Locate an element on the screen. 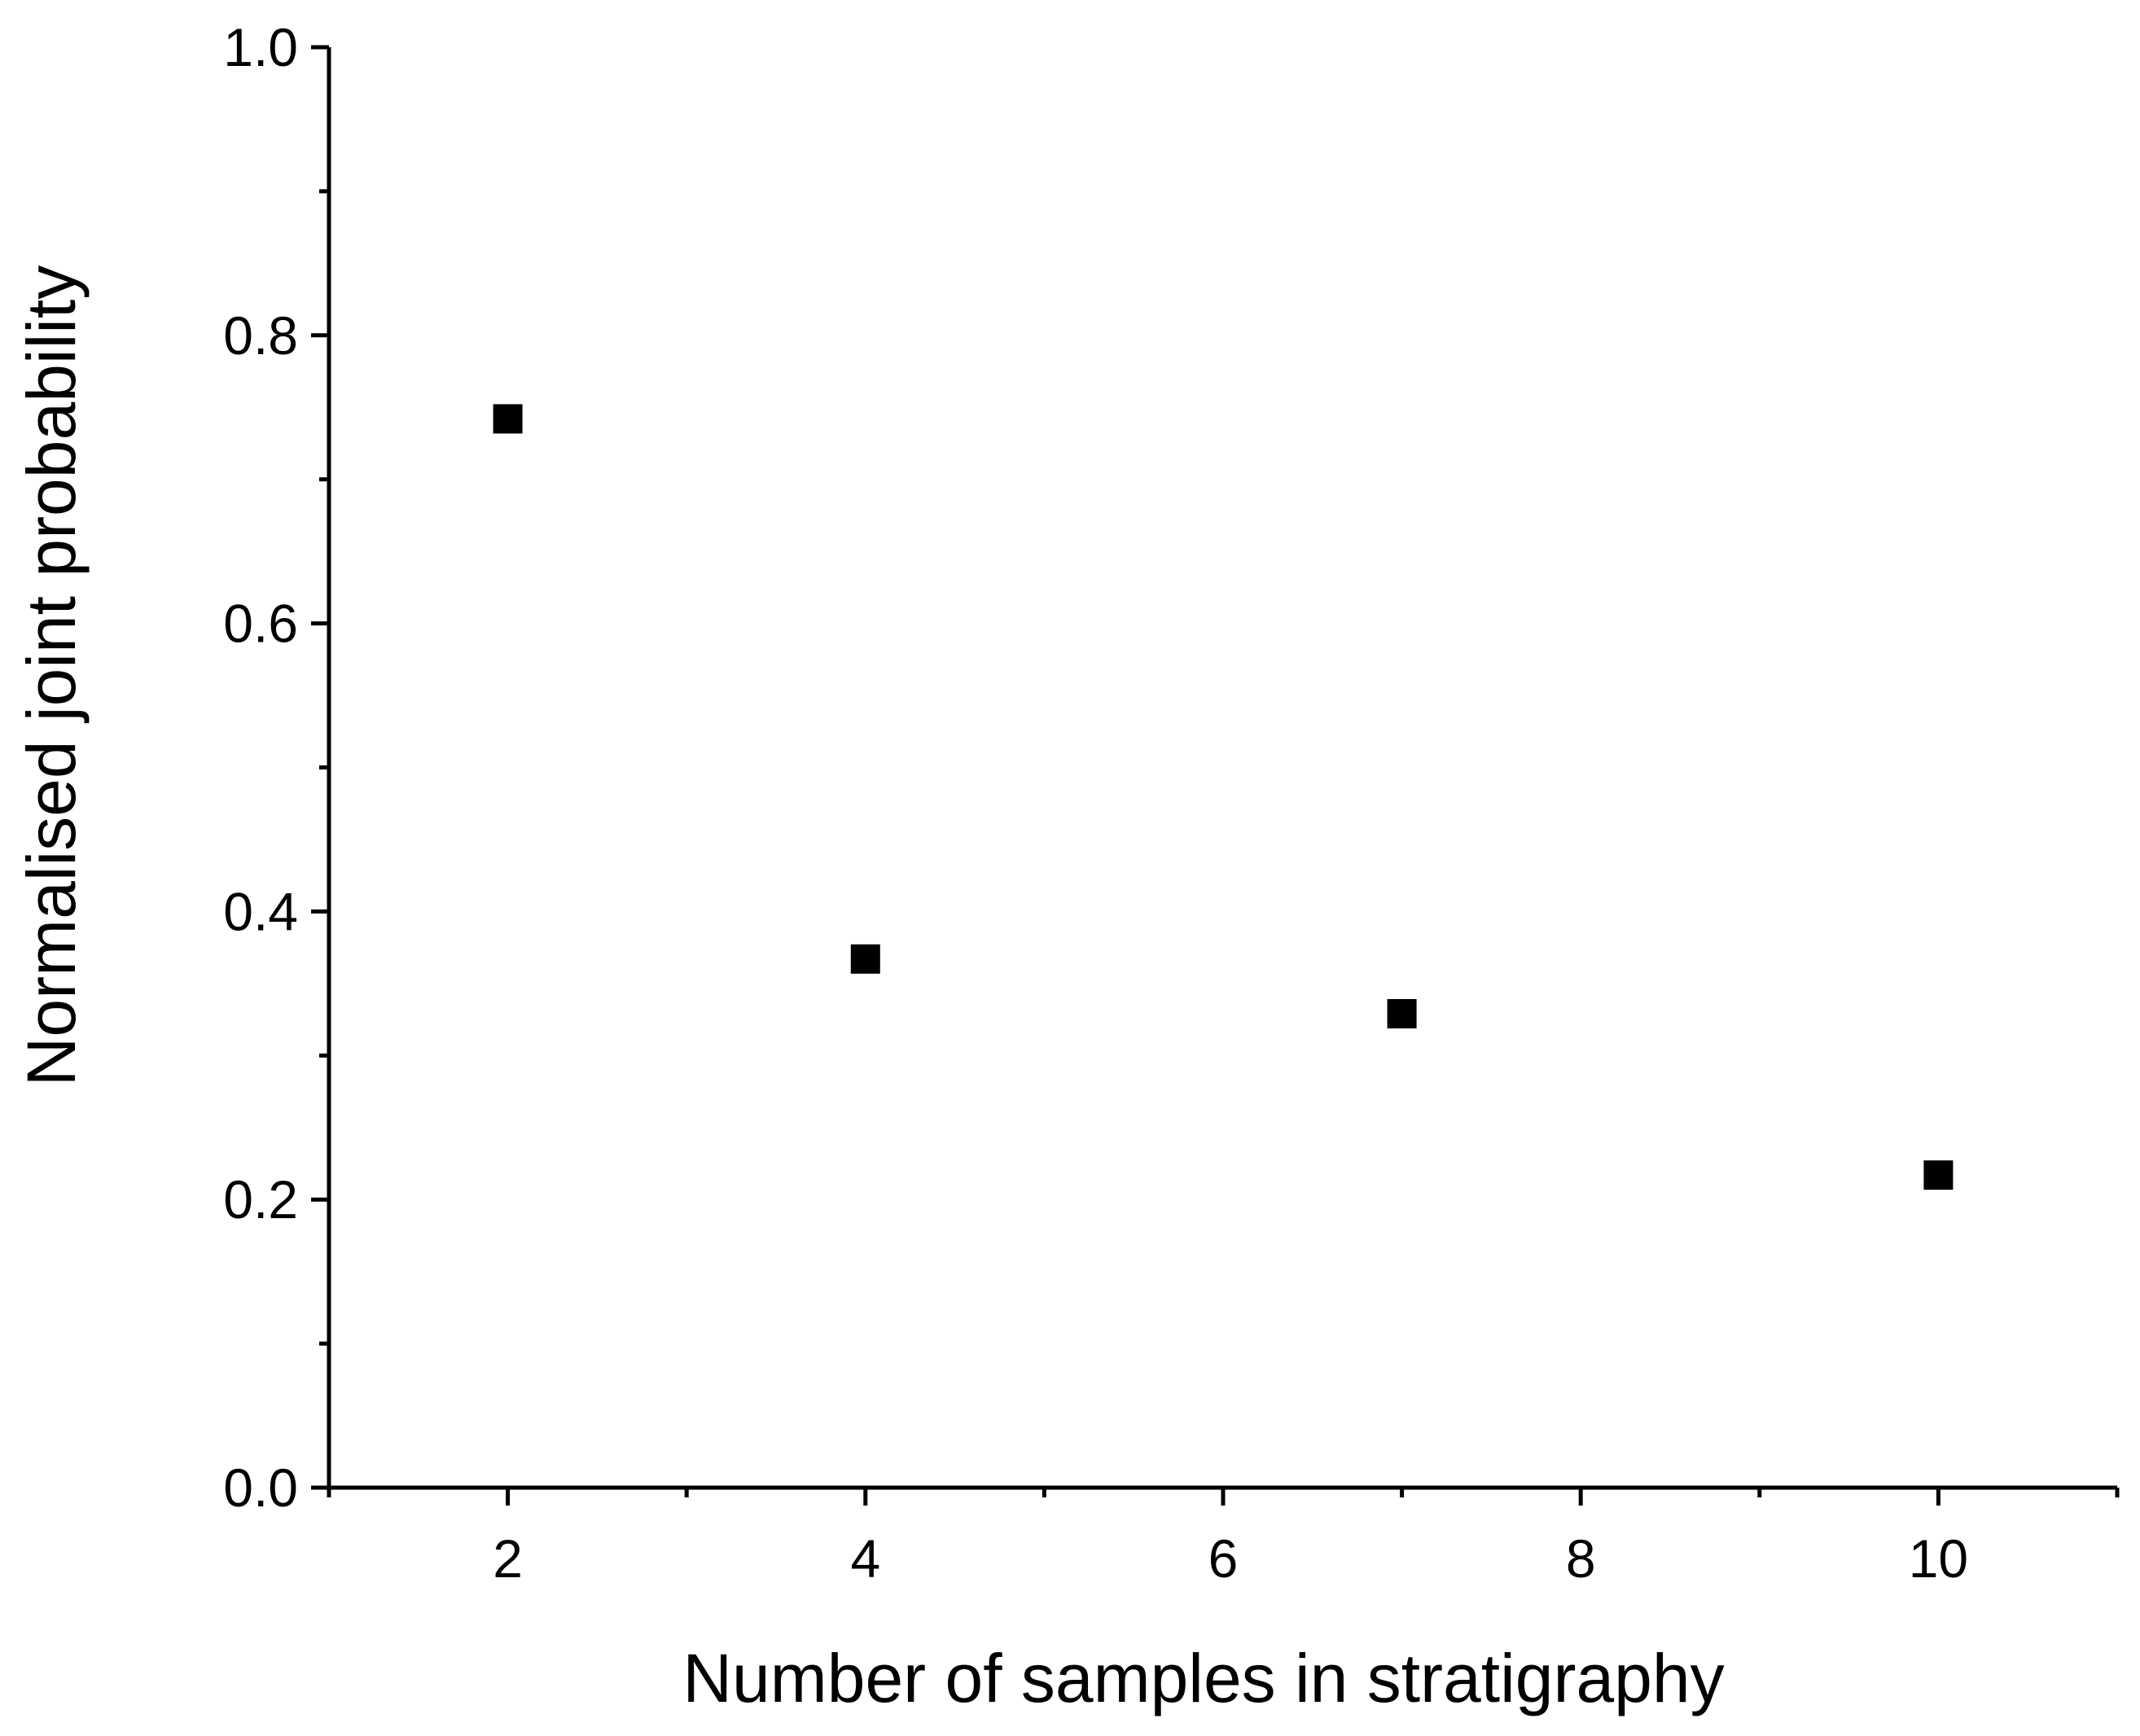 The image size is (2140, 1736). y-tick-label: 0.4 is located at coordinates (260, 911).